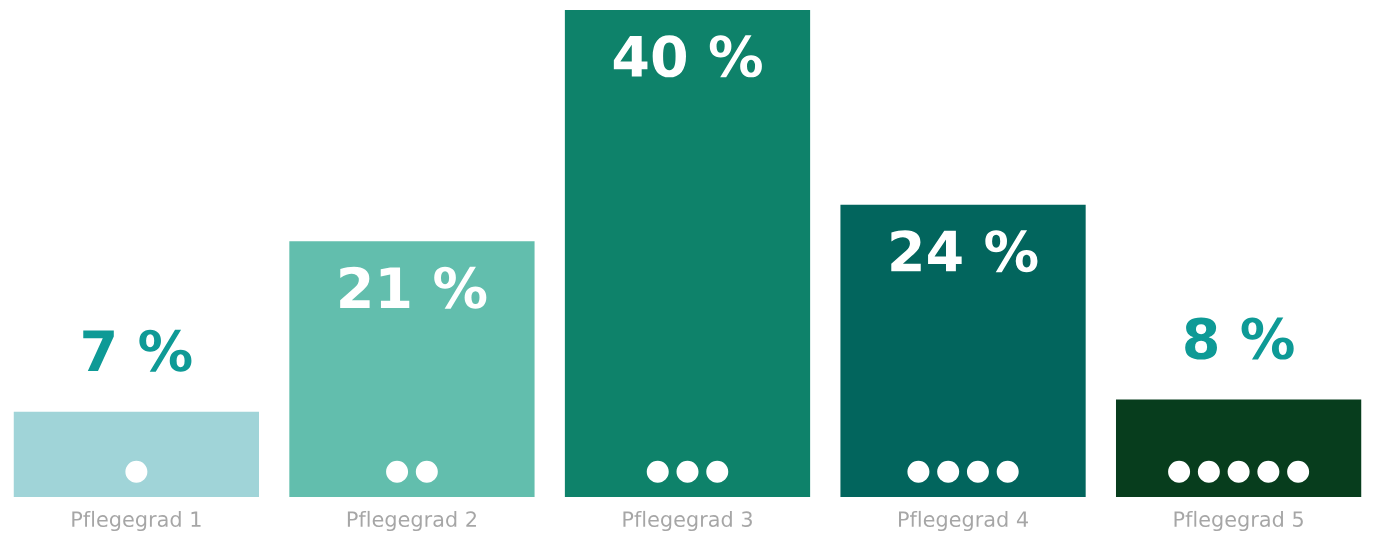  I want to click on data-label: 7 %, so click(137, 350).